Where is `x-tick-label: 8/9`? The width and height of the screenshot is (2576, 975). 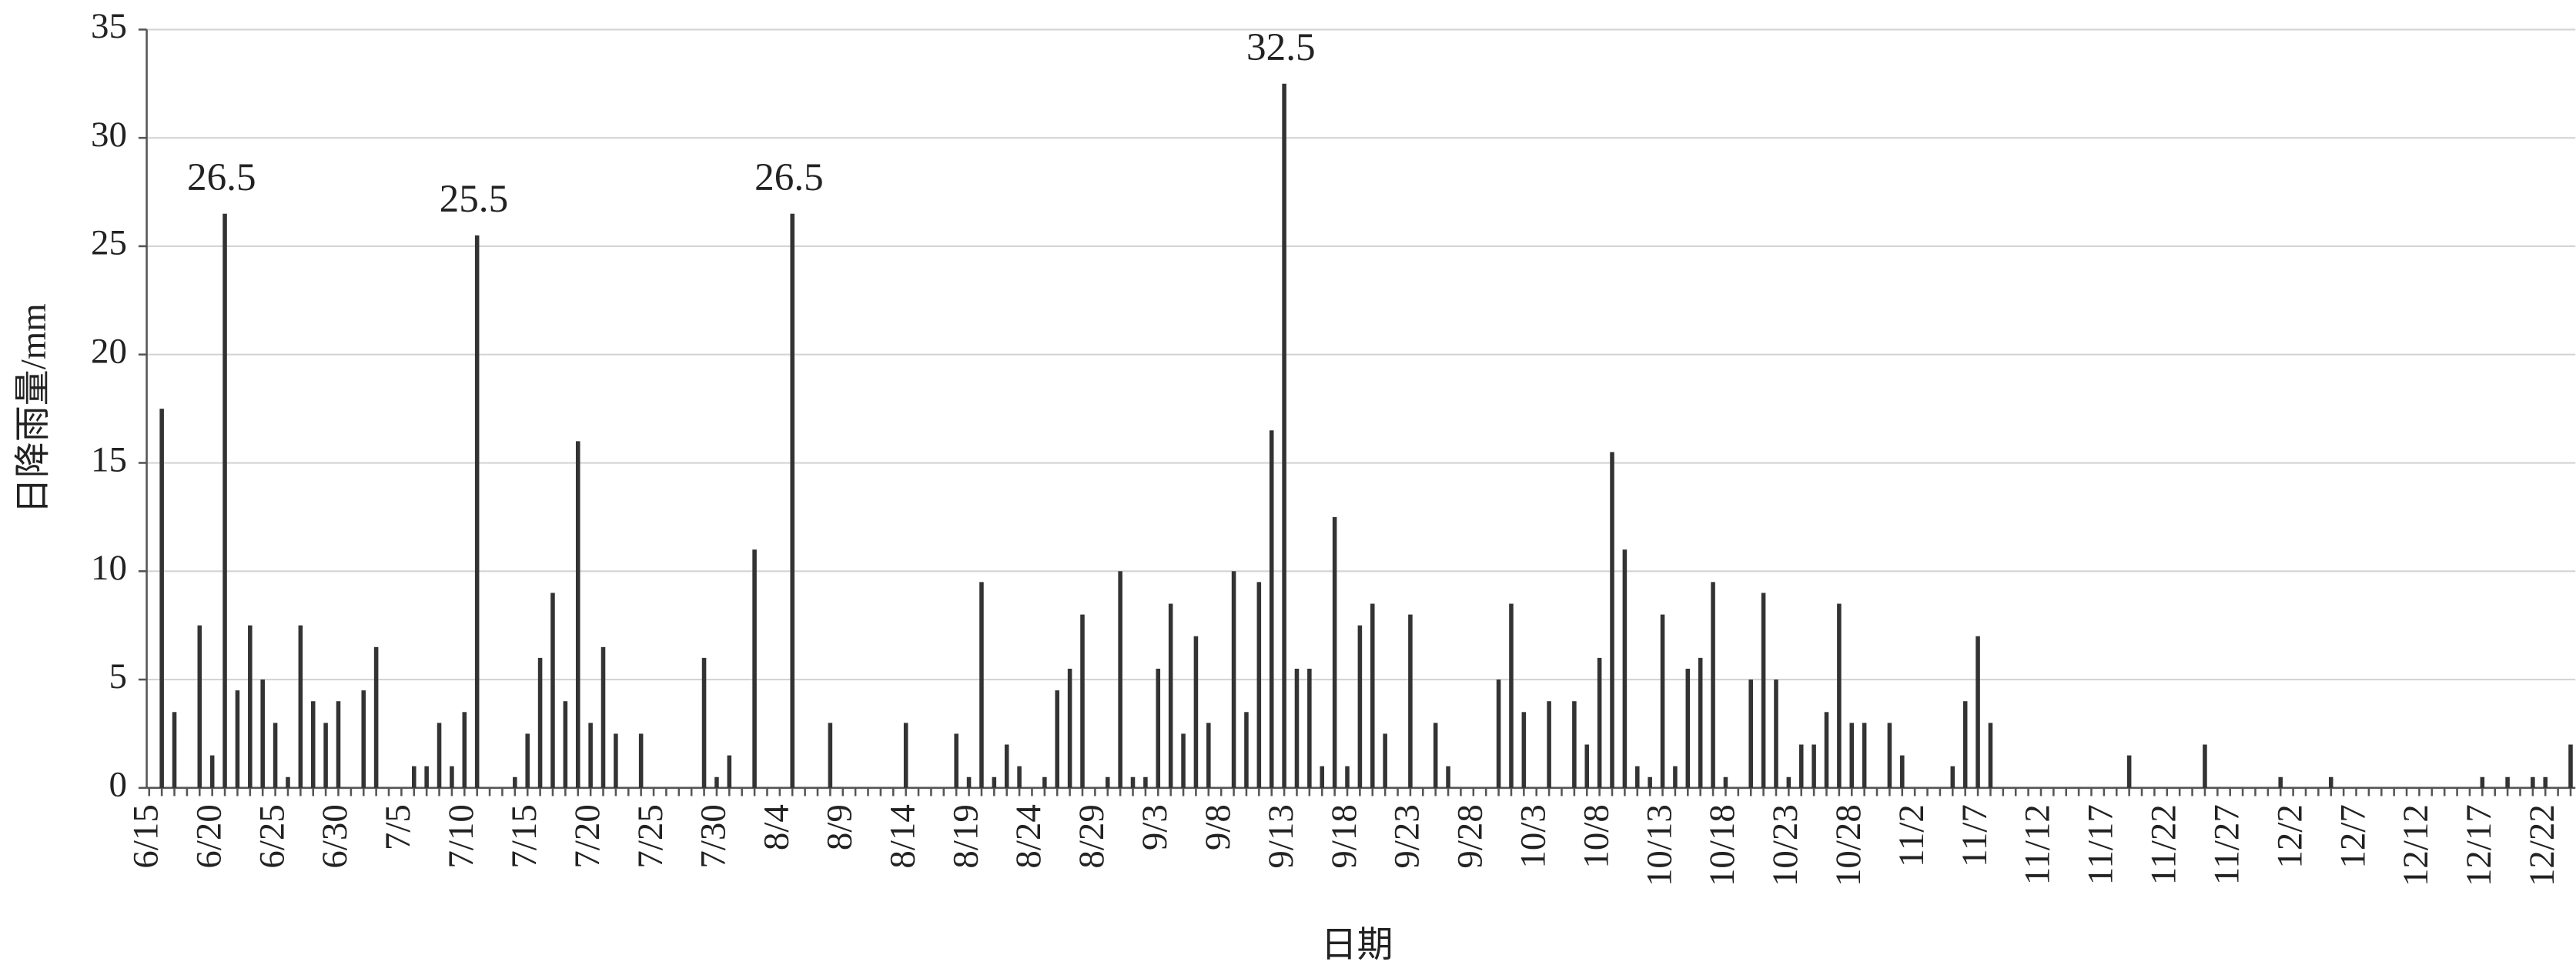
x-tick-label: 8/9 is located at coordinates (840, 827).